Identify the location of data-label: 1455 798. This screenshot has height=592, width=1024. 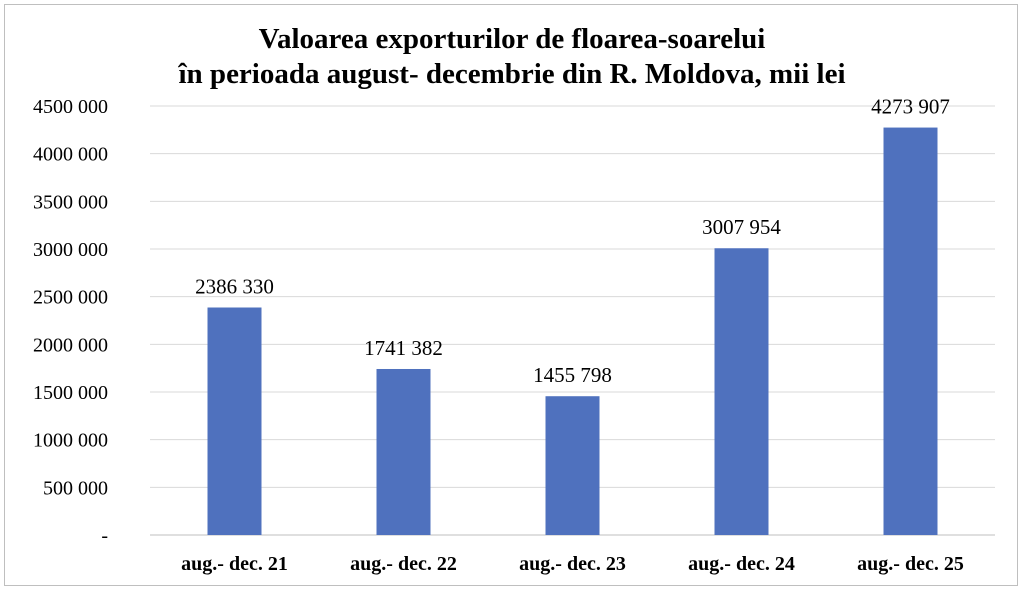
(572, 375).